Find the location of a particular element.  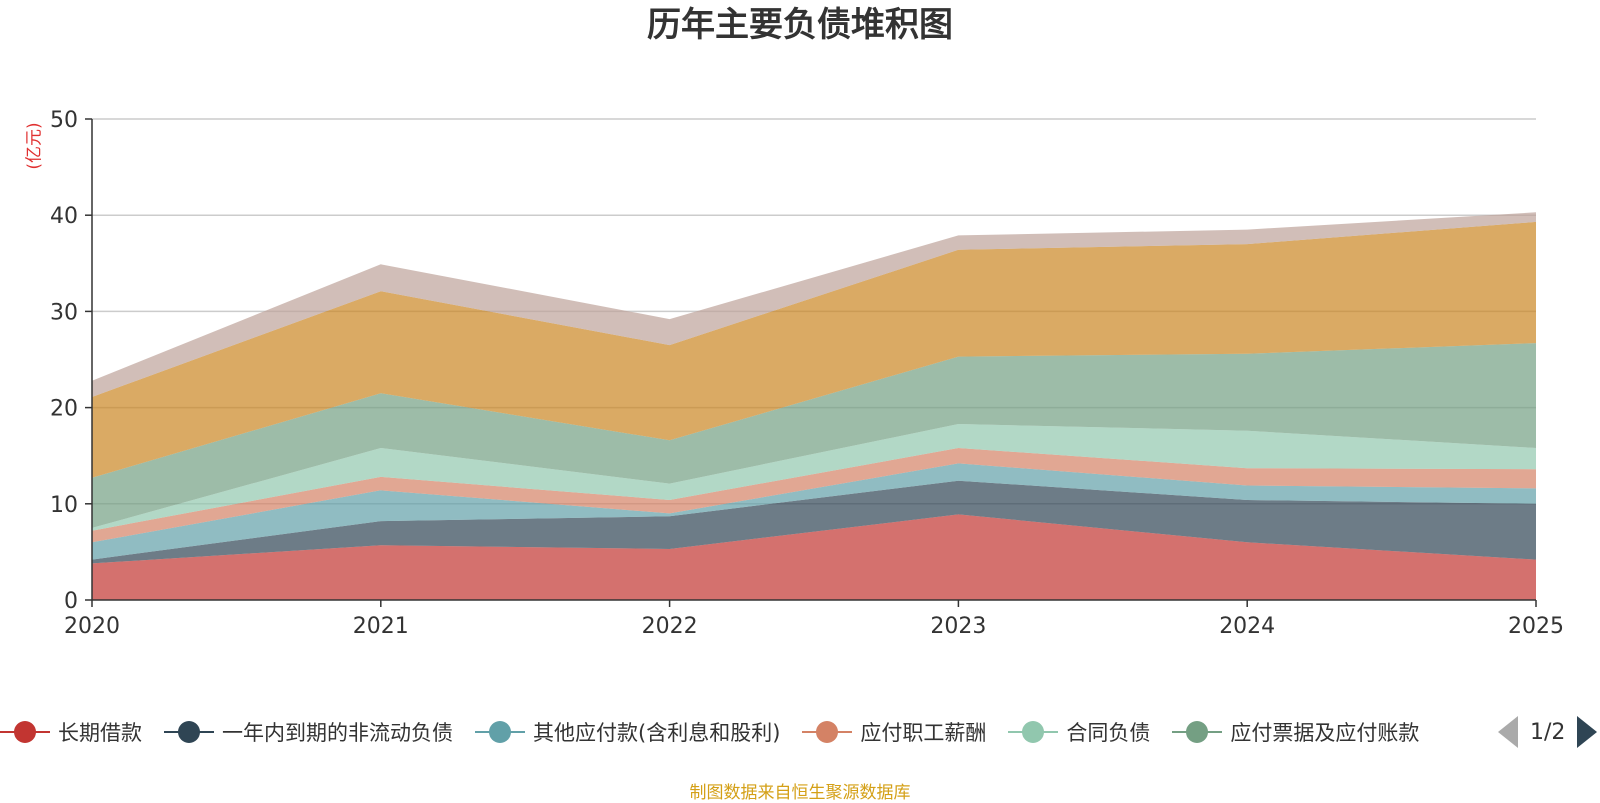

legend-label: 应付职工薪酬 is located at coordinates (923, 733).